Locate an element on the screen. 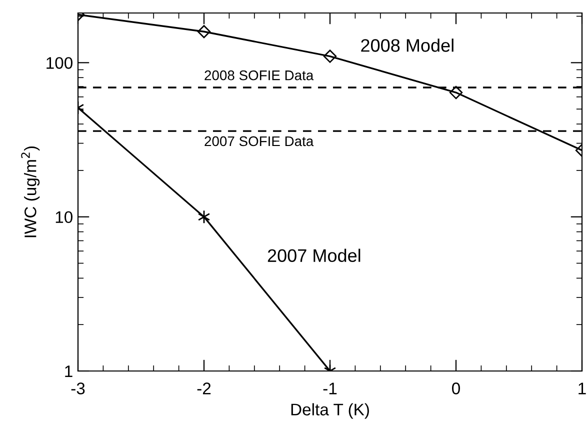  y-tick-label: 10 is located at coordinates (64, 217).